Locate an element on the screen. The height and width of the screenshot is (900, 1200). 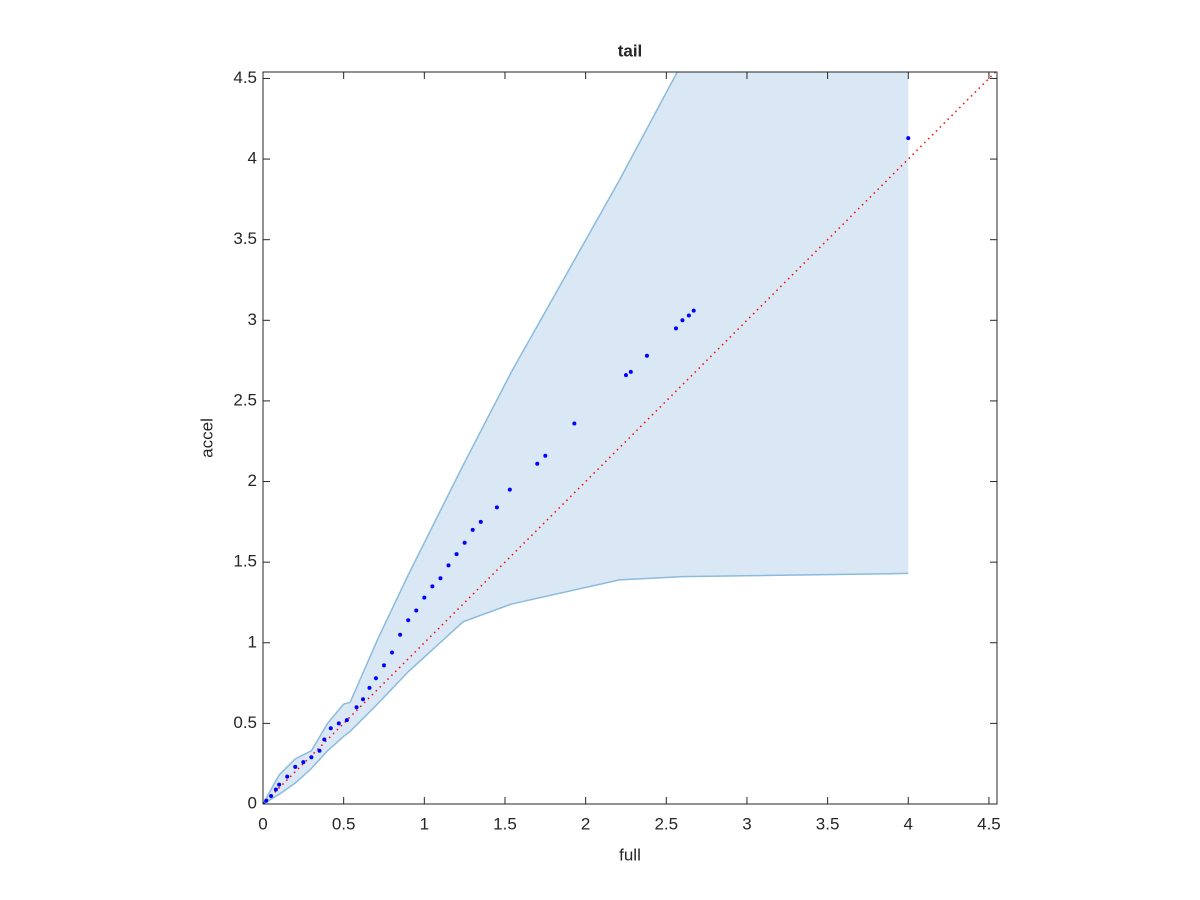
x-tick-label: 4.5 is located at coordinates (989, 823).